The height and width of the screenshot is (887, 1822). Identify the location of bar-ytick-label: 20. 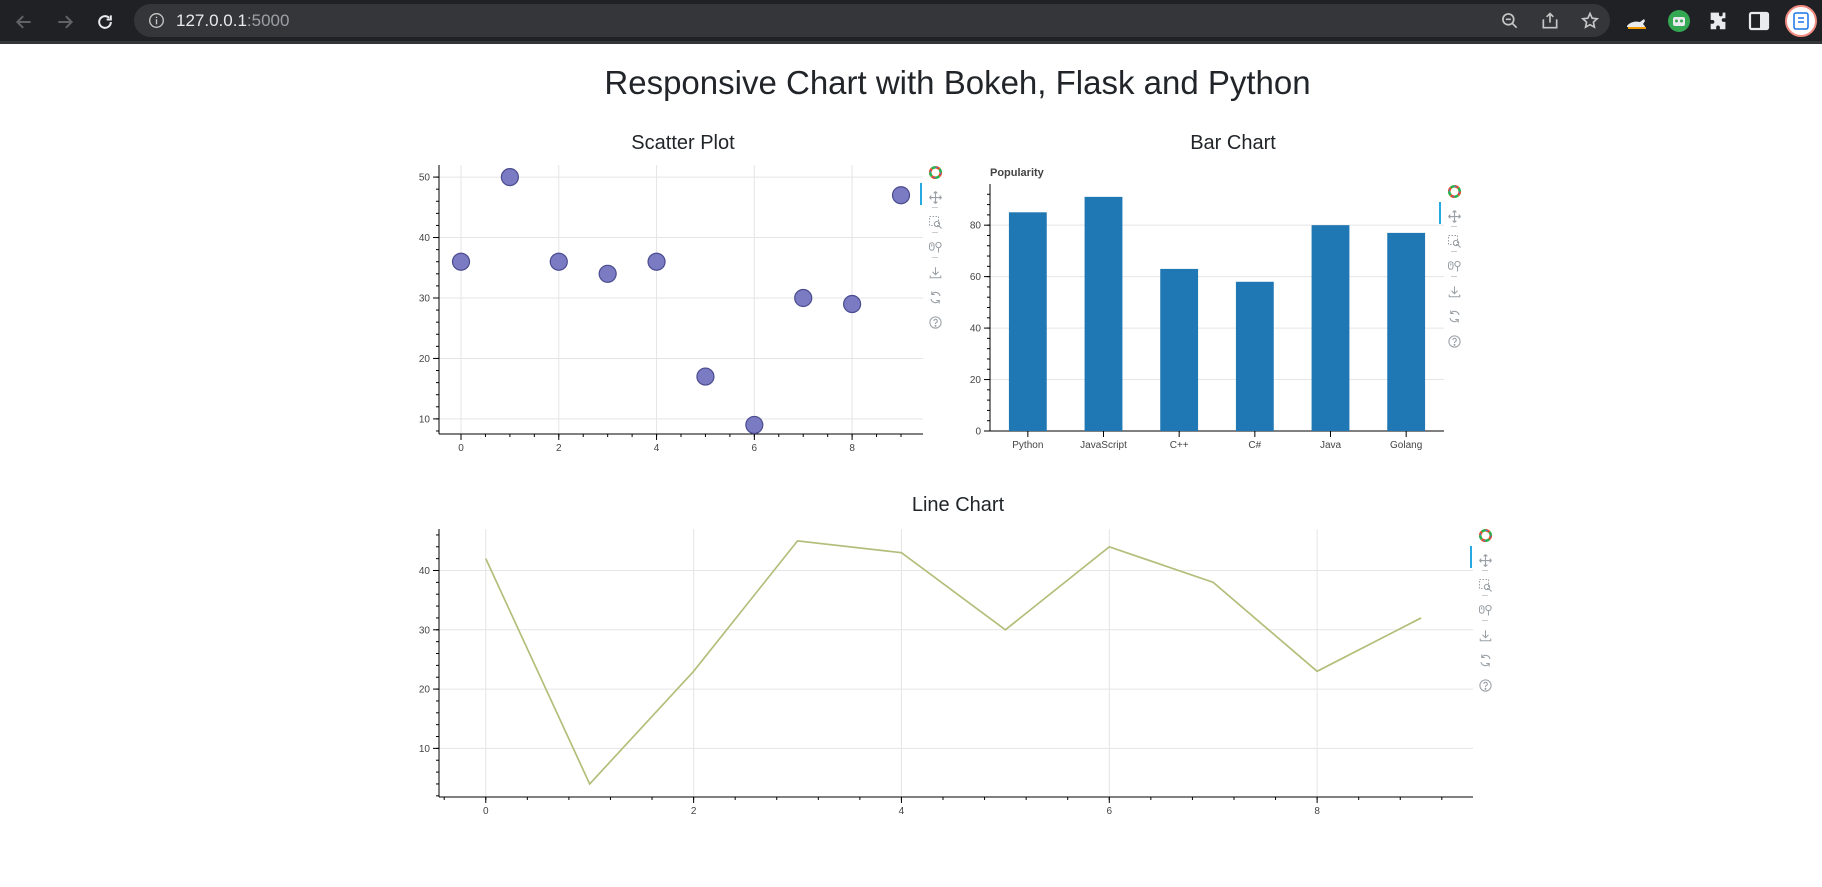
(976, 380).